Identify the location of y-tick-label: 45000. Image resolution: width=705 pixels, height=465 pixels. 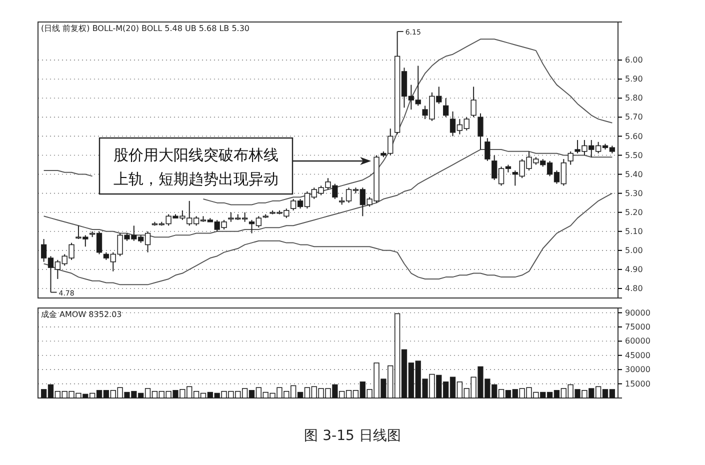
(637, 355).